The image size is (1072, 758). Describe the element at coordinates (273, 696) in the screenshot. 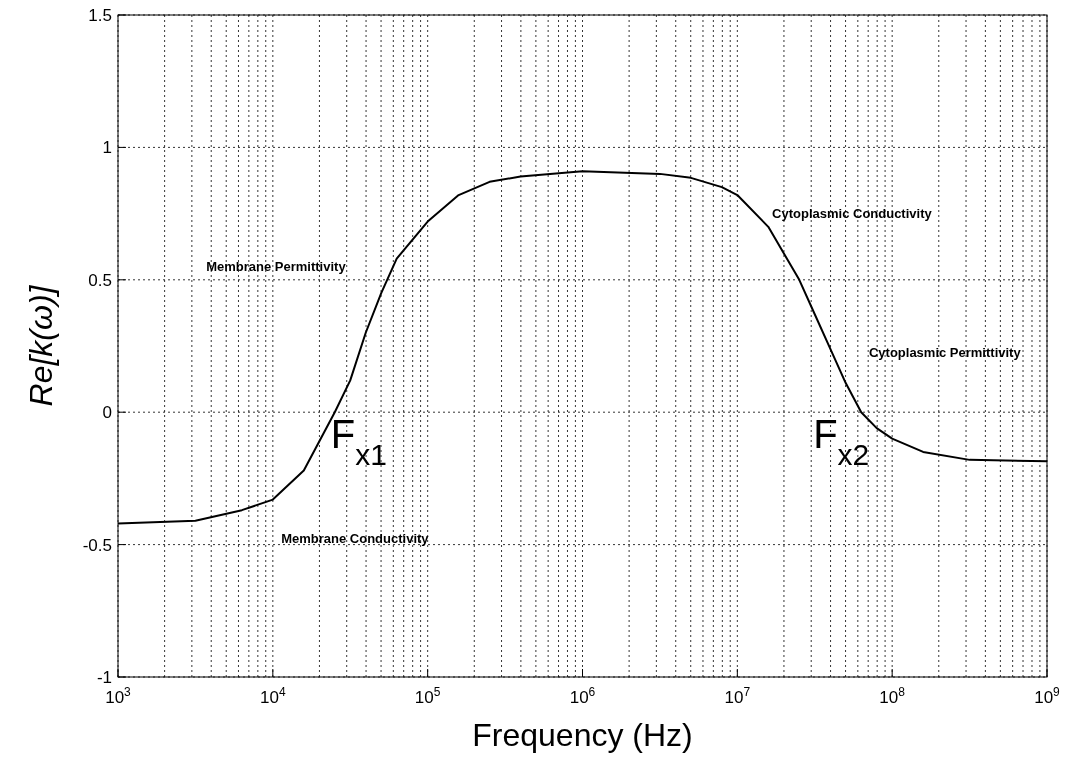

I see `x-tick-label: 10$^{4}$` at that location.